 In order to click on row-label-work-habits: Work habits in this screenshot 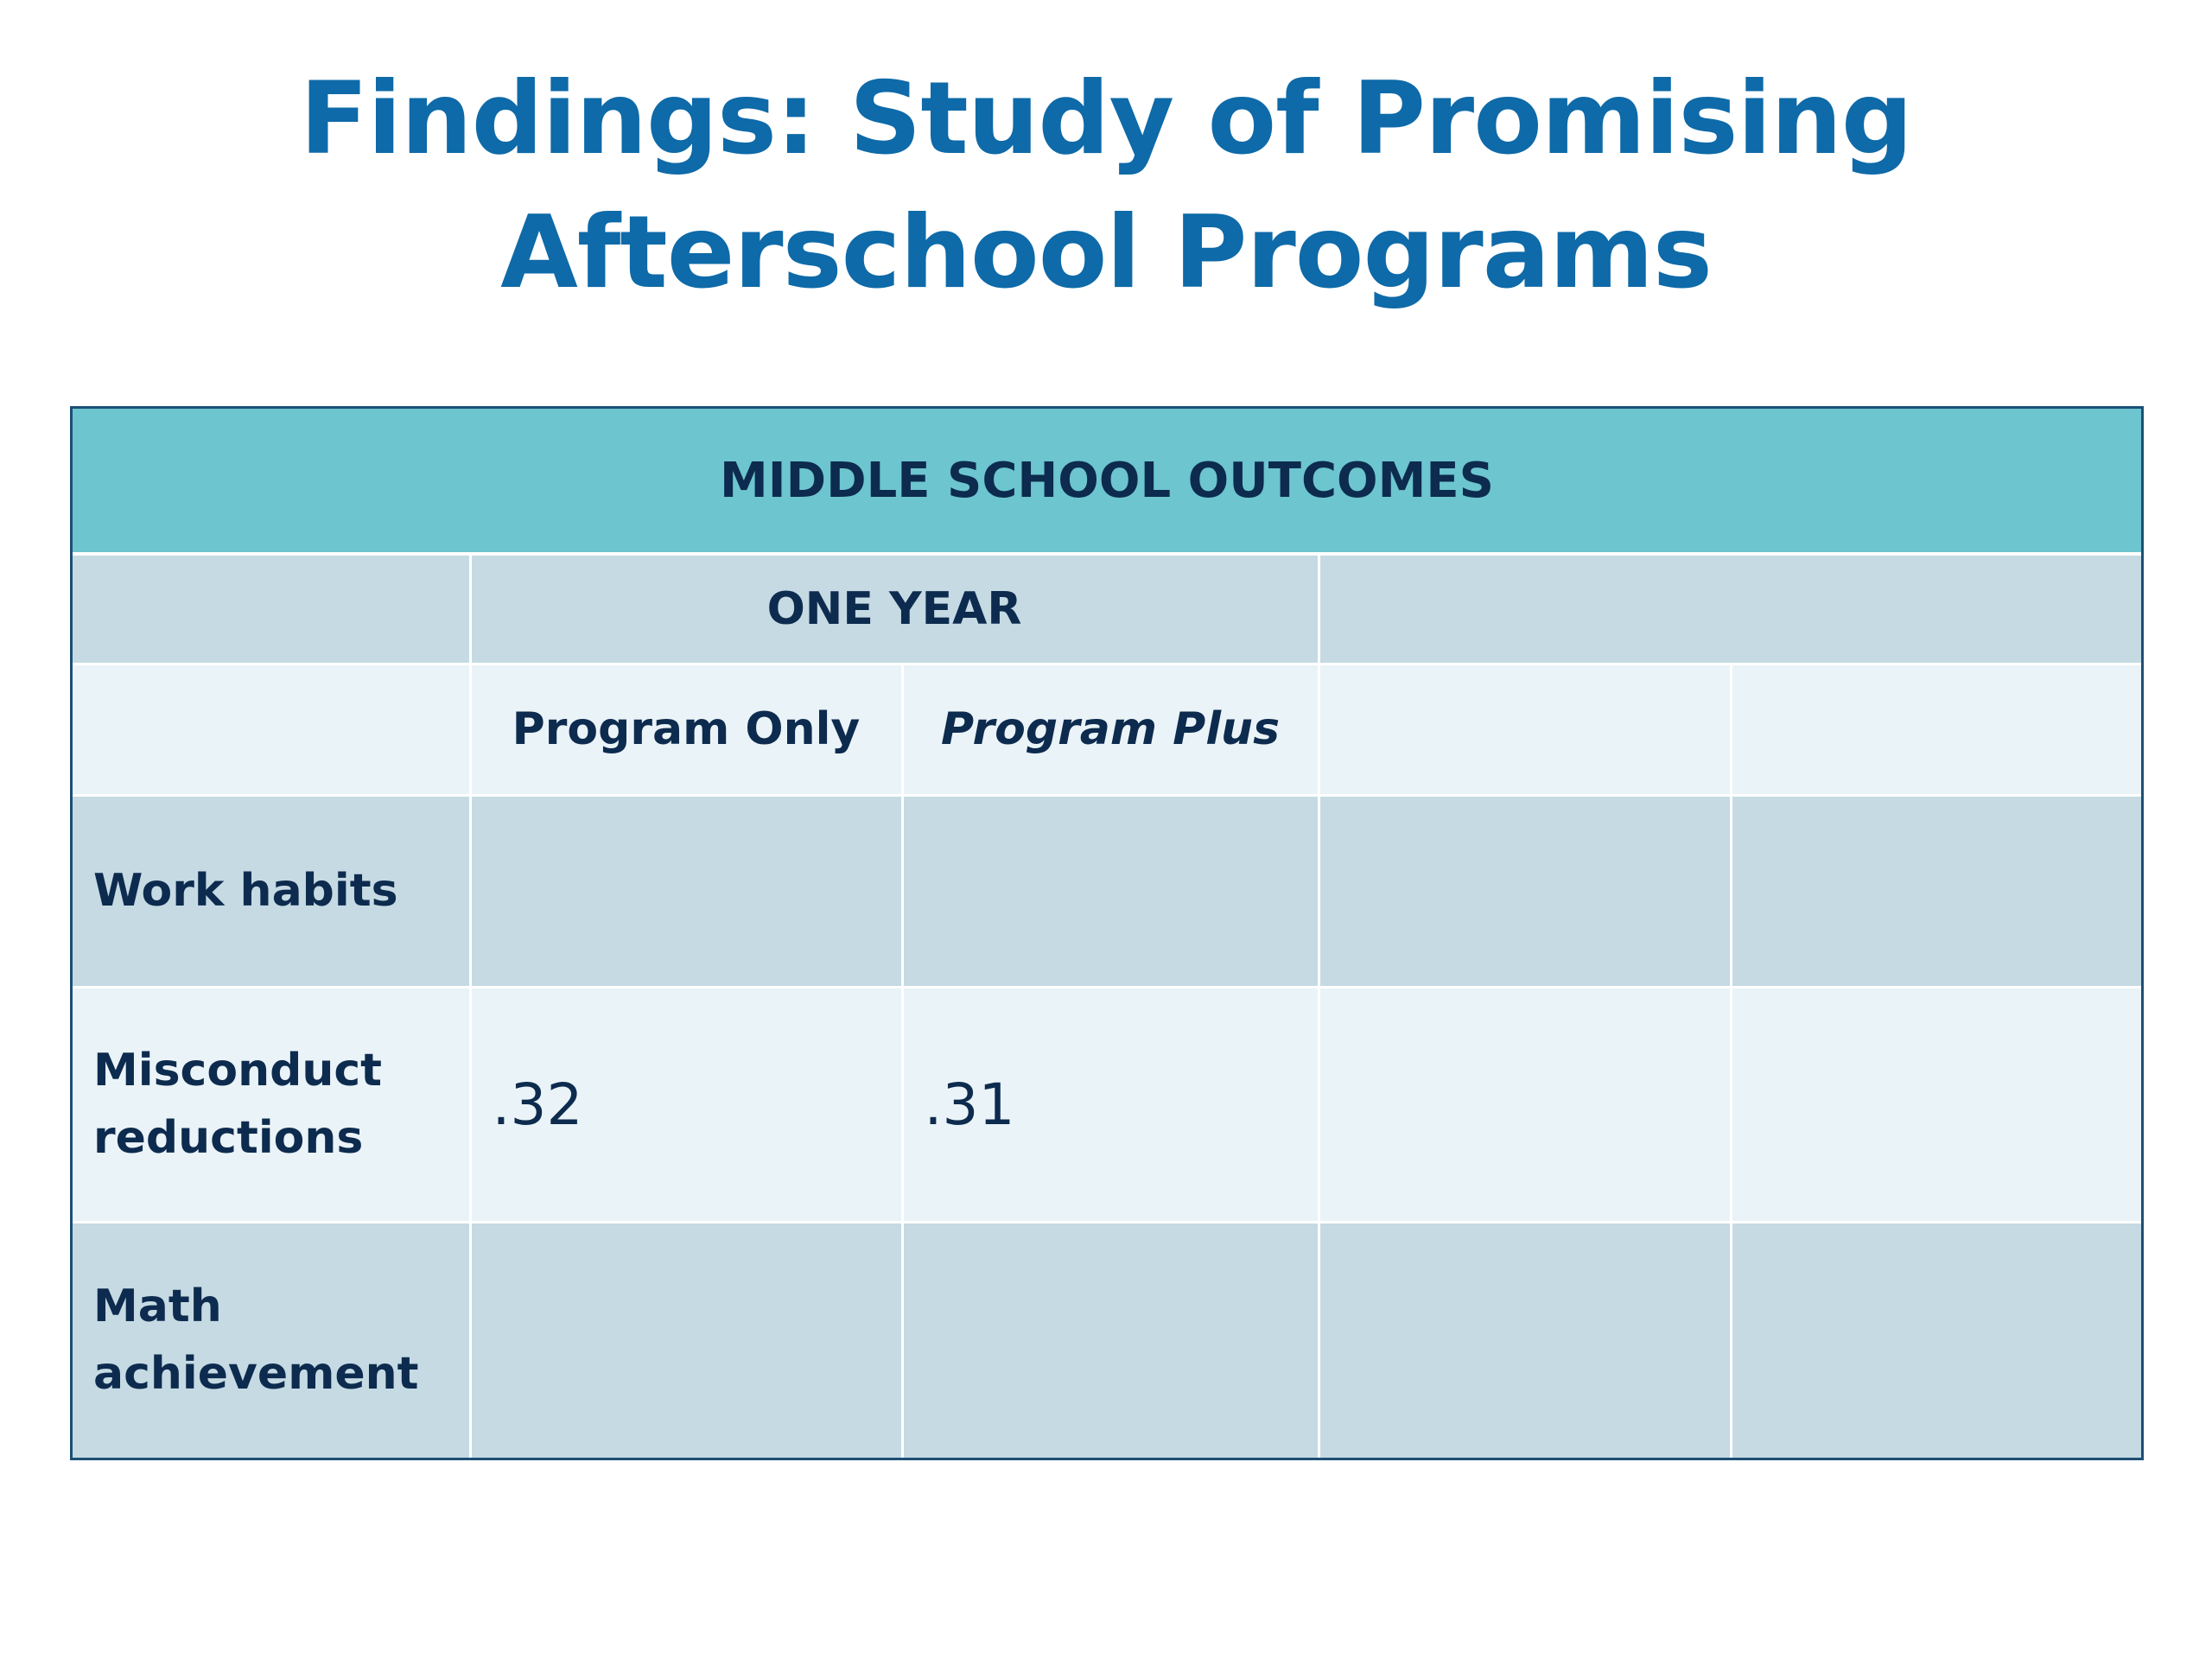, I will do `click(272, 890)`.